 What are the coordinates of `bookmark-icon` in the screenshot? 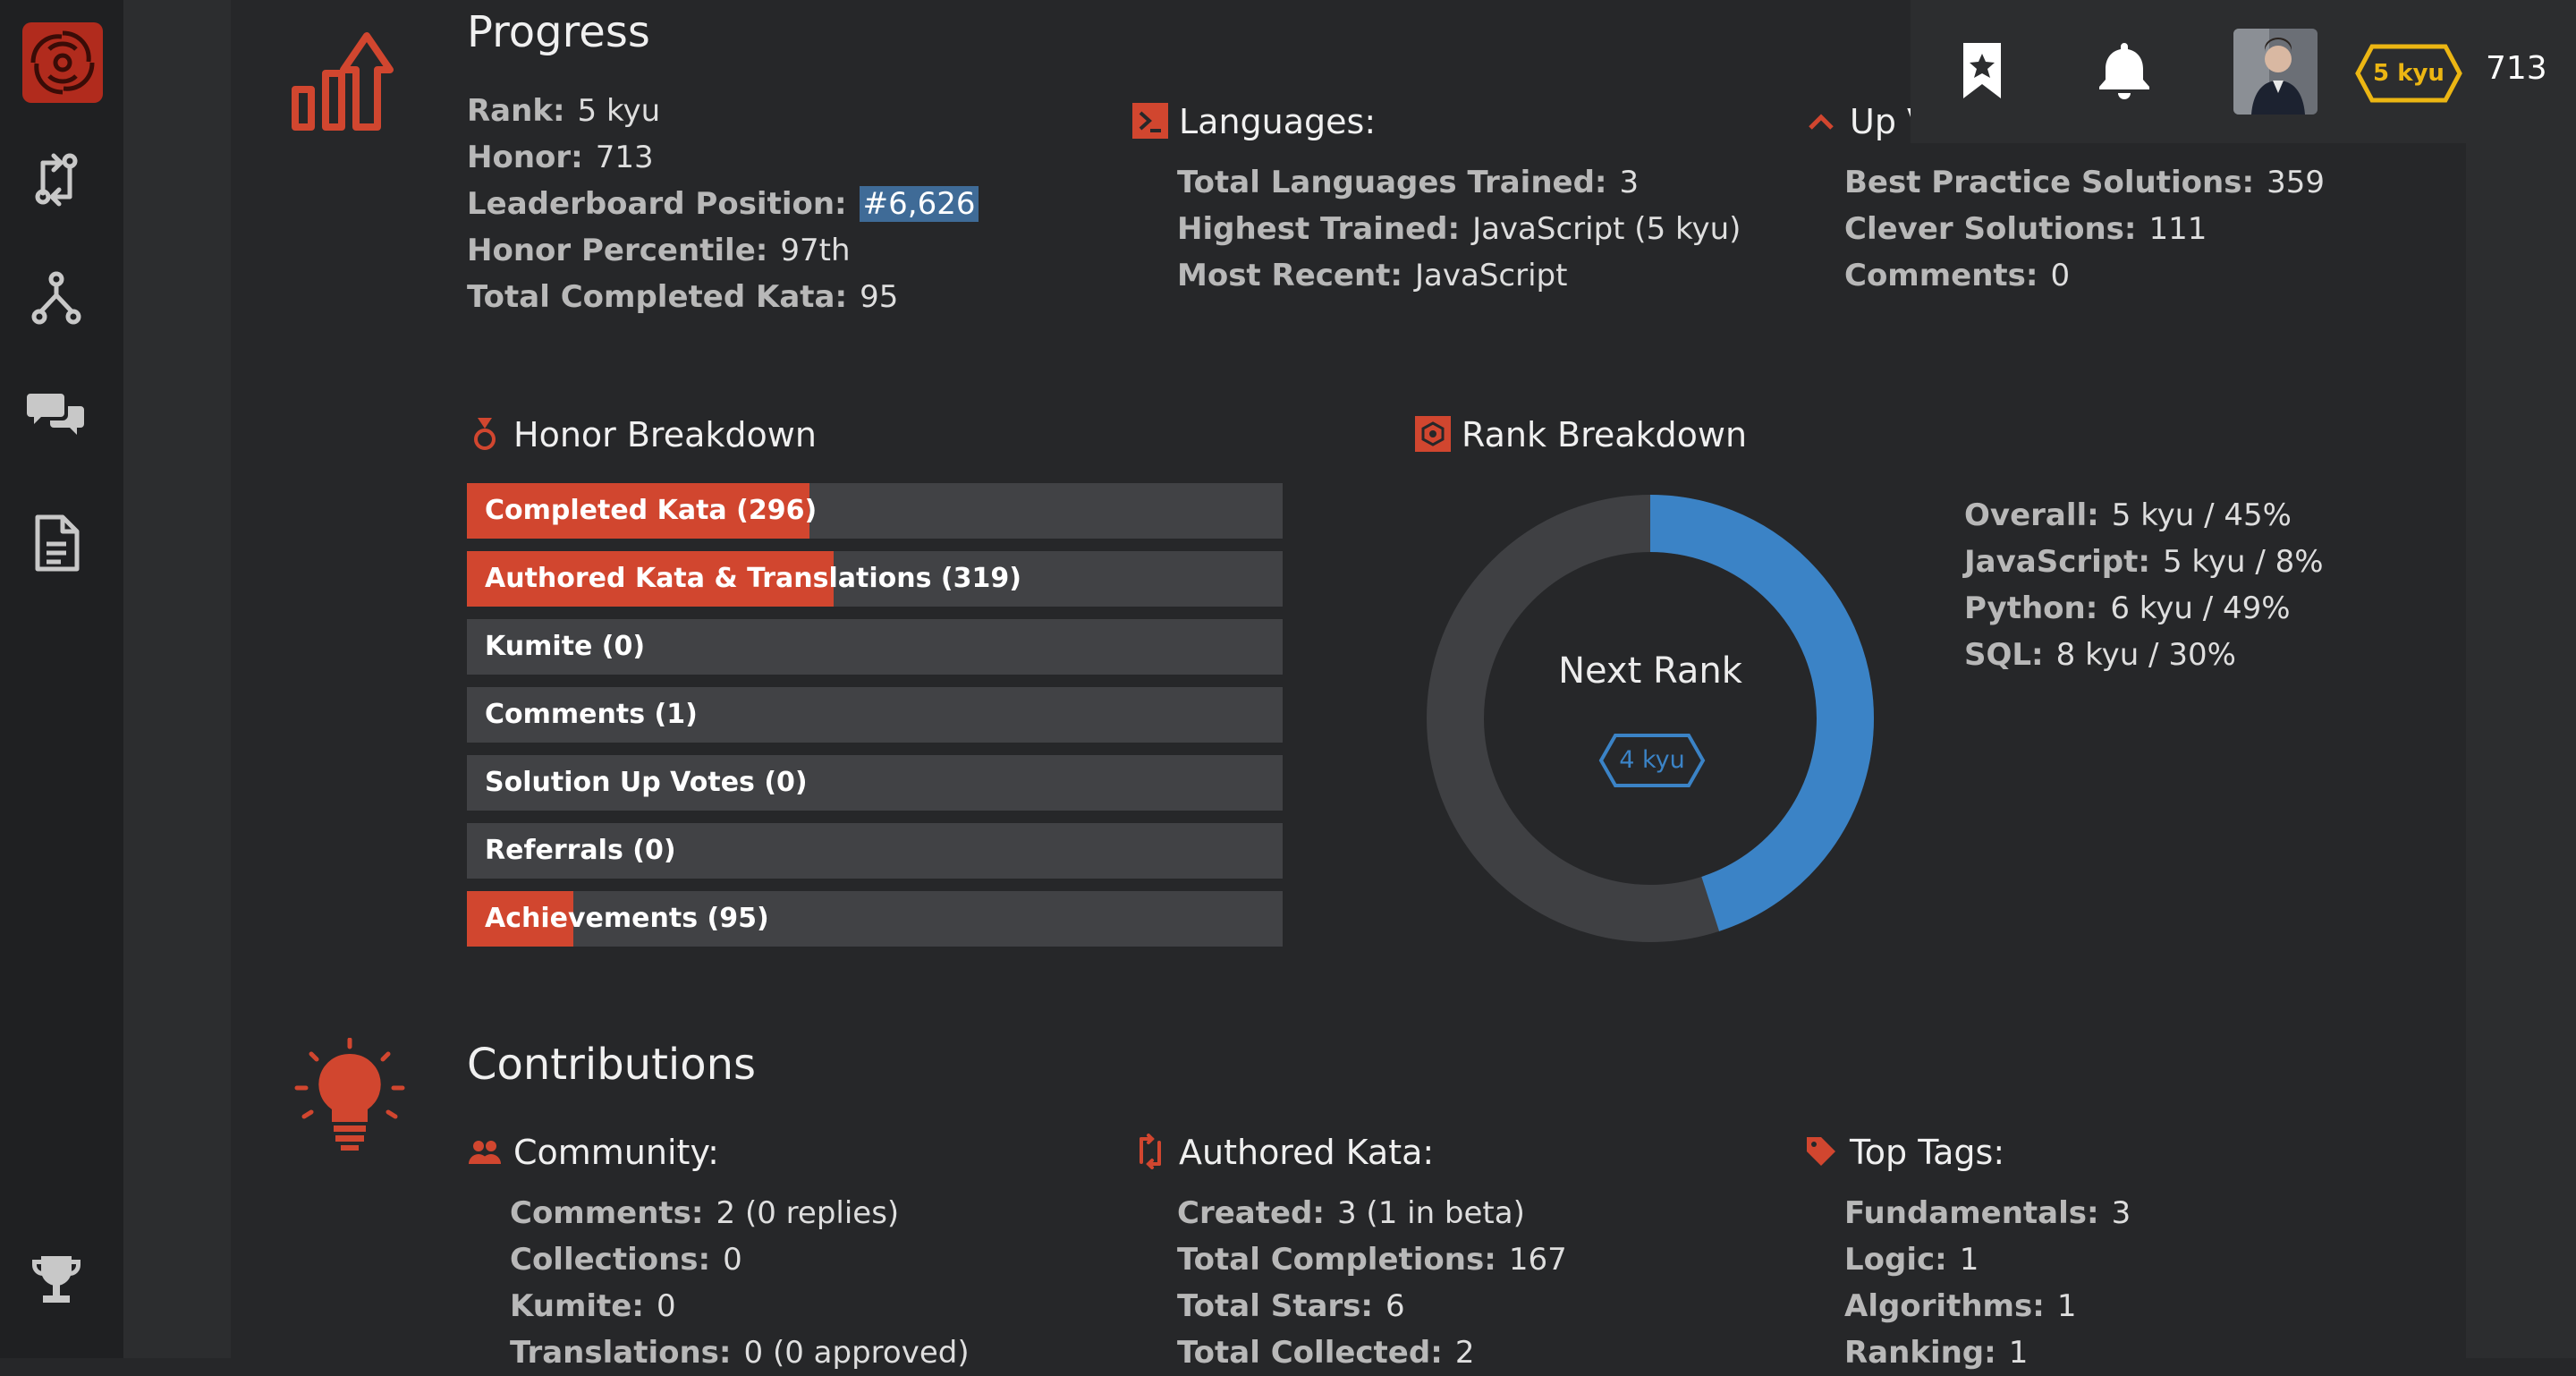 It's located at (1982, 71).